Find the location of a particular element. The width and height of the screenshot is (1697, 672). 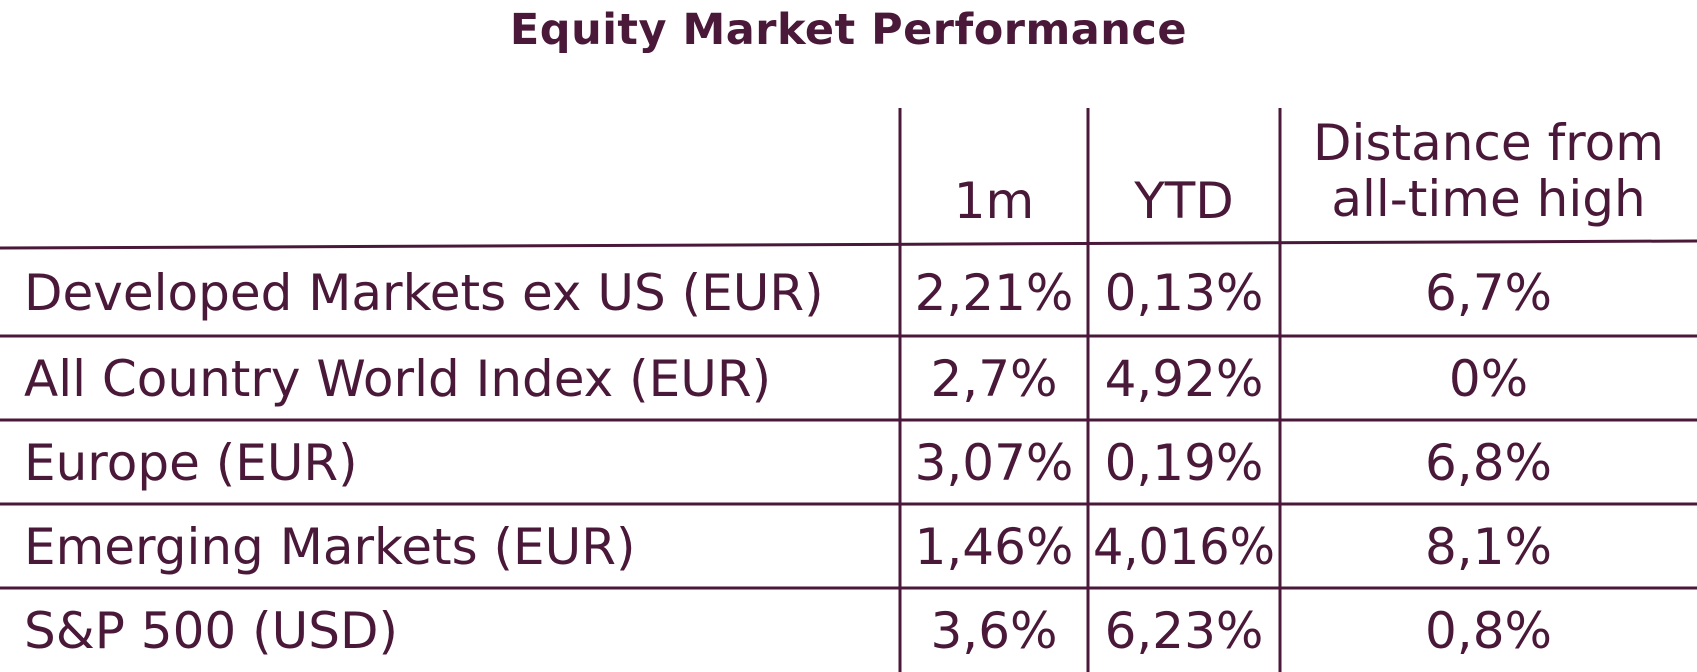

cell-1m: 2,21% is located at coordinates (994, 293).